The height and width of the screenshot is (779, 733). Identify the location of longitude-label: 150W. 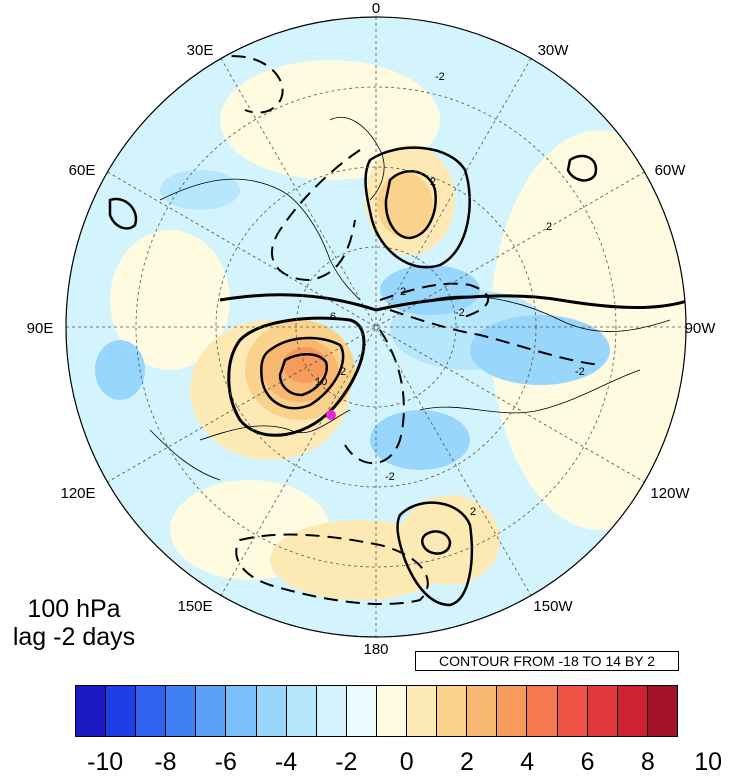
(553, 606).